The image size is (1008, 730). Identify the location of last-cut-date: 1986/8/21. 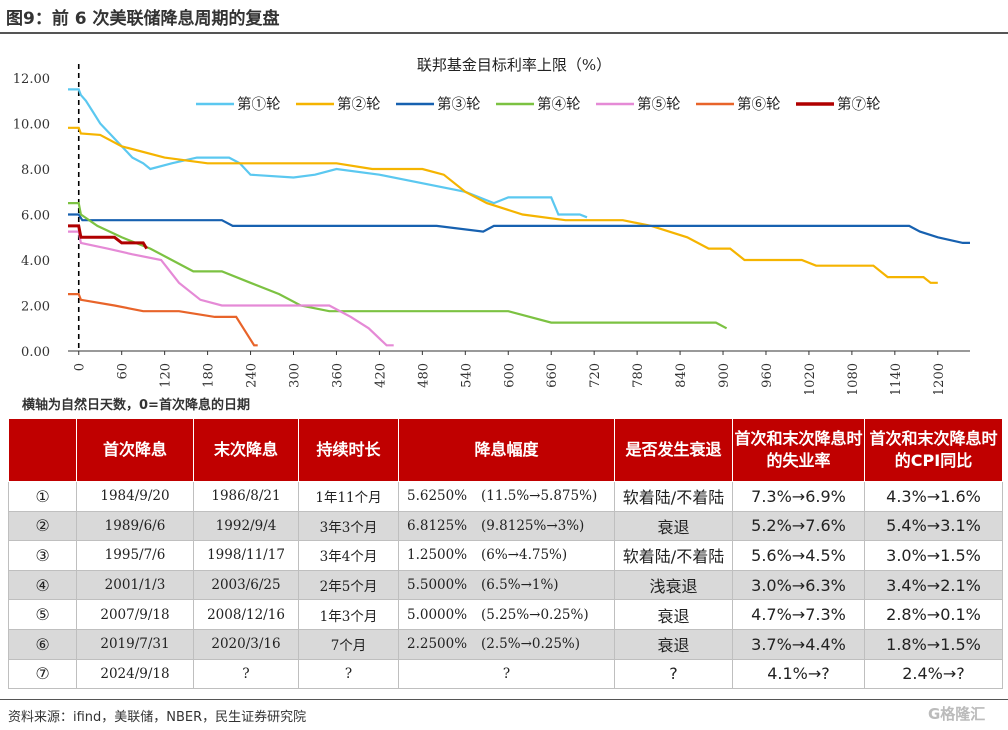
(246, 496).